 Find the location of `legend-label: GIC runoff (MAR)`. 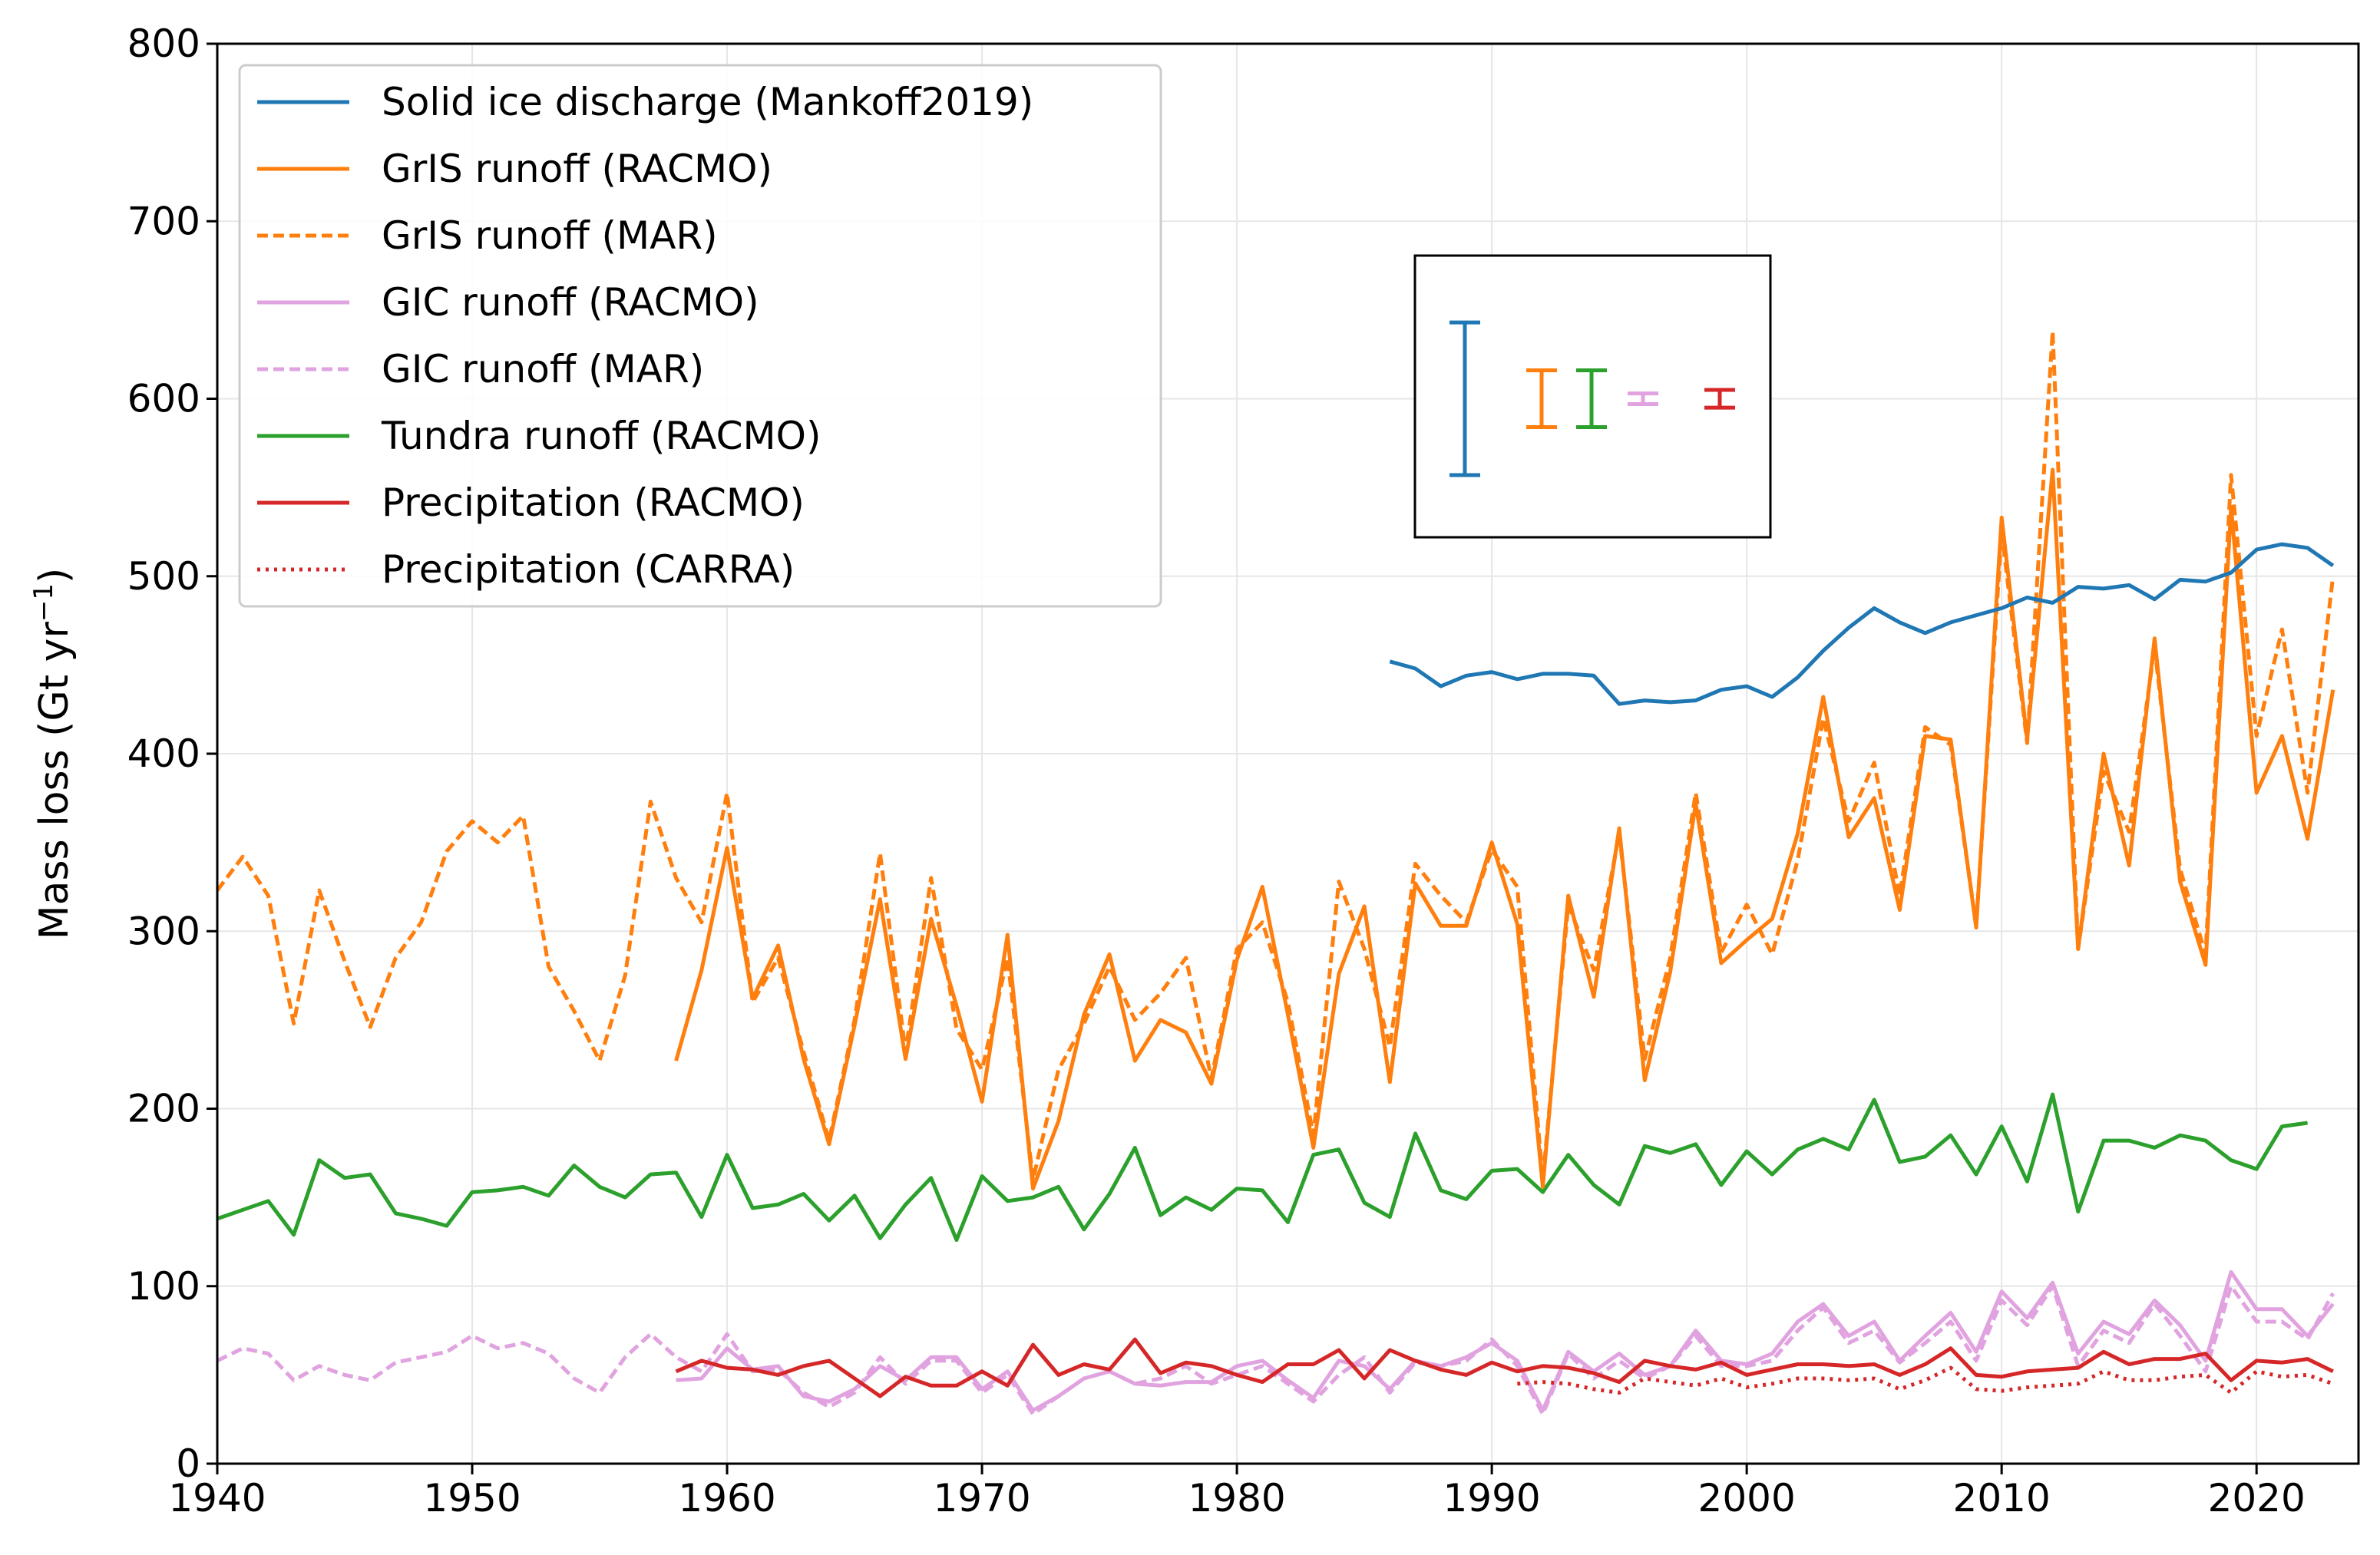

legend-label: GIC runoff (MAR) is located at coordinates (543, 369).